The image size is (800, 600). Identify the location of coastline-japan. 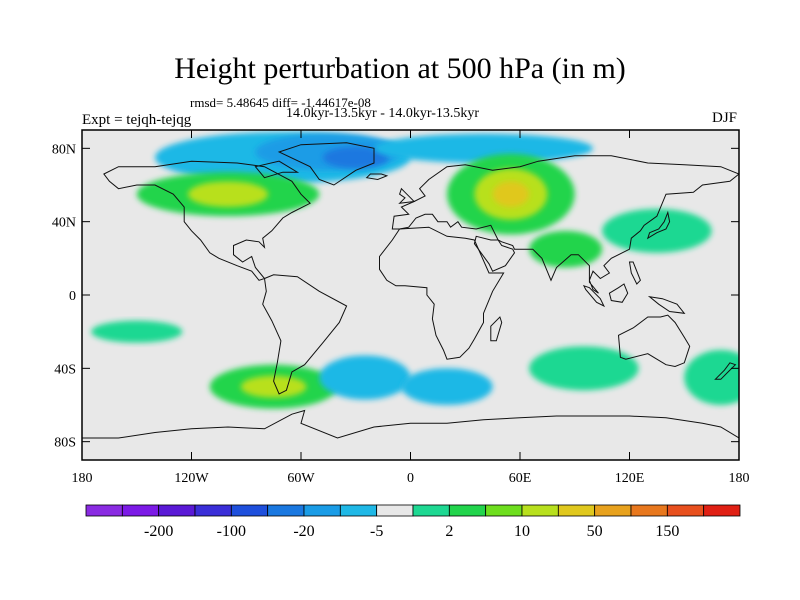
(658, 225).